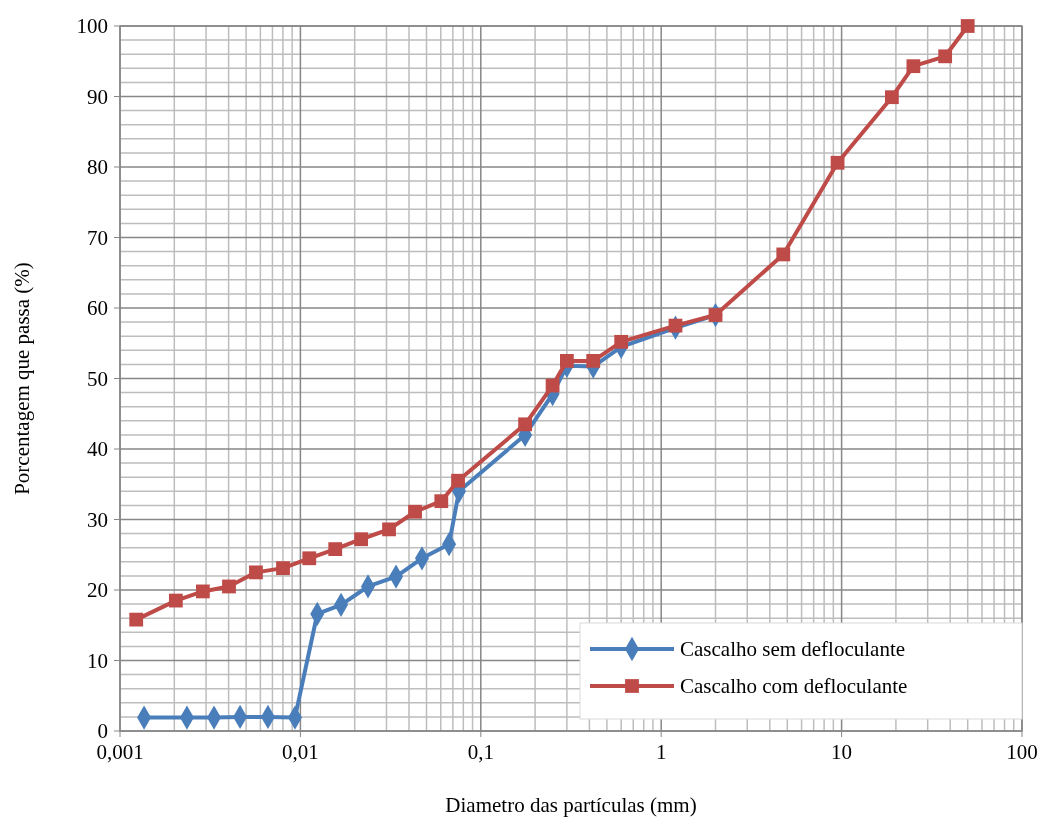  I want to click on y-axis-title: Porcentagem que passa (%), so click(22, 378).